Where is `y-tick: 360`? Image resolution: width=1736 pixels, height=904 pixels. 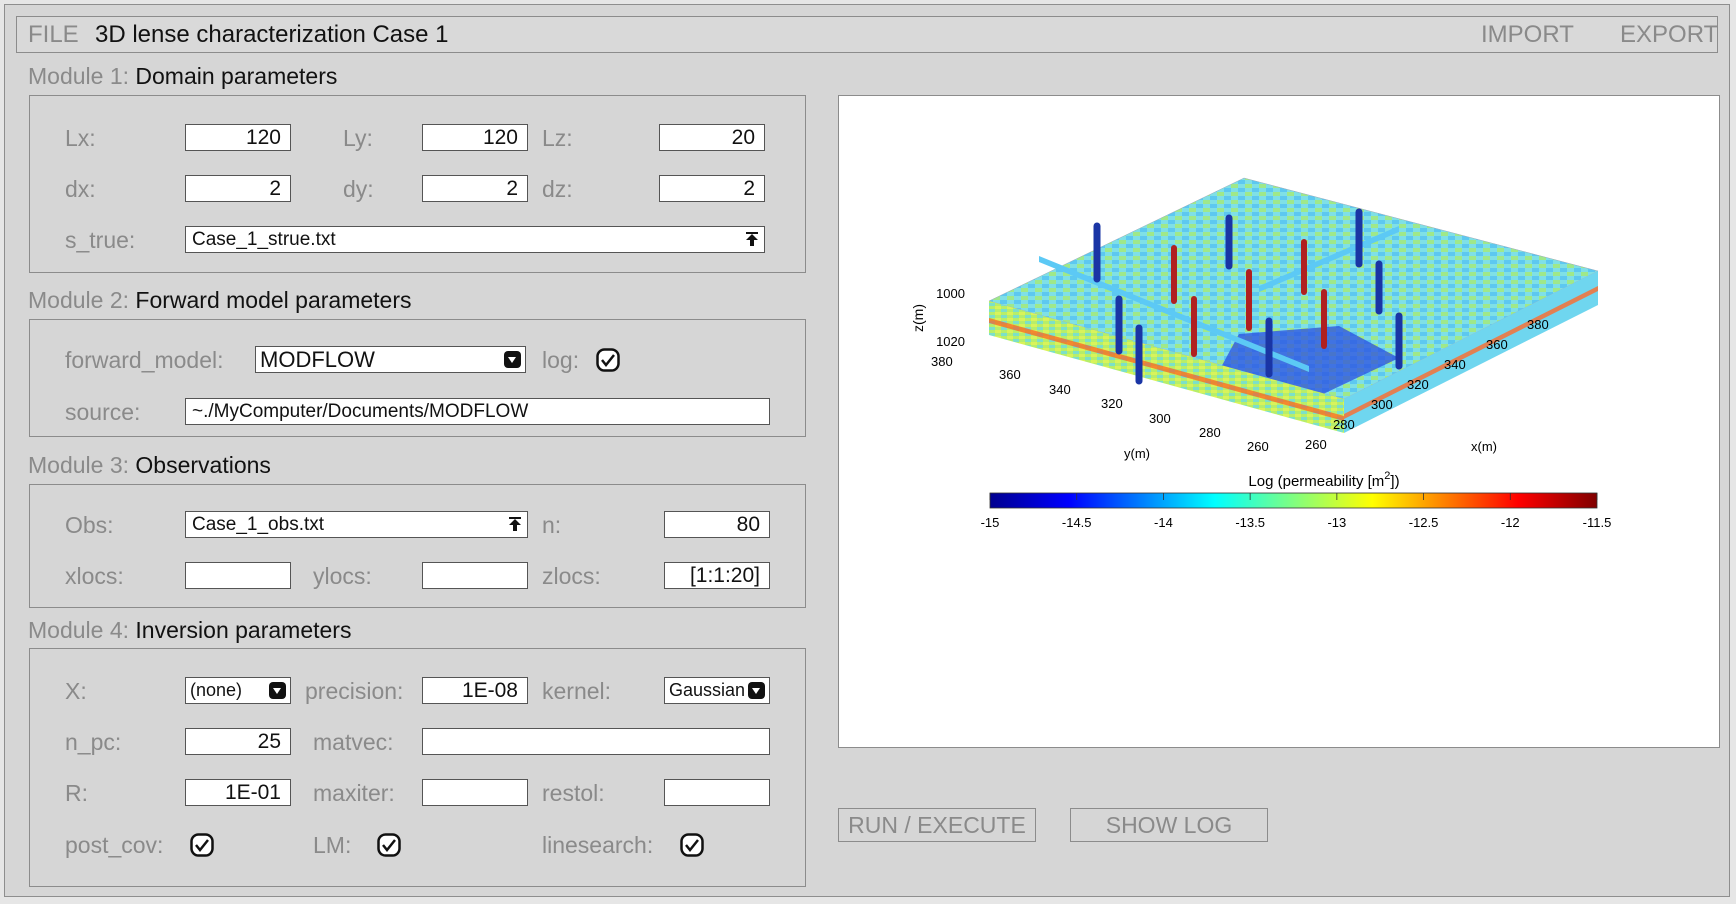
y-tick: 360 is located at coordinates (1010, 374).